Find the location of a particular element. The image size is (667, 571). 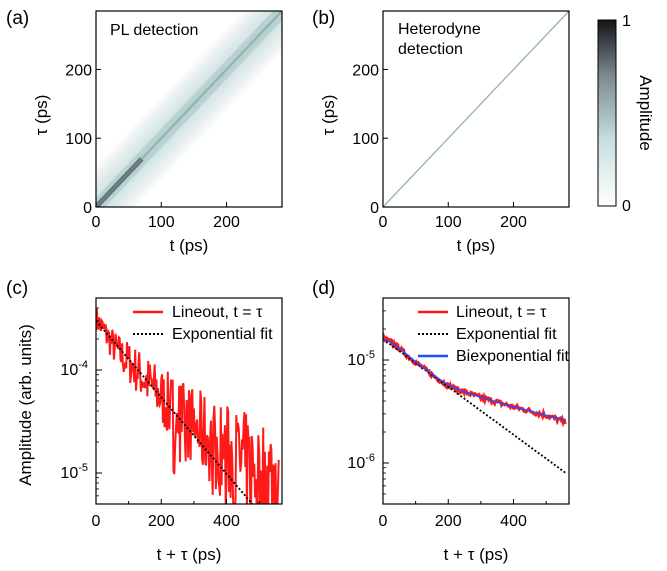

legend-c: Lineout, t = τ Exponential fit is located at coordinates (203, 323).